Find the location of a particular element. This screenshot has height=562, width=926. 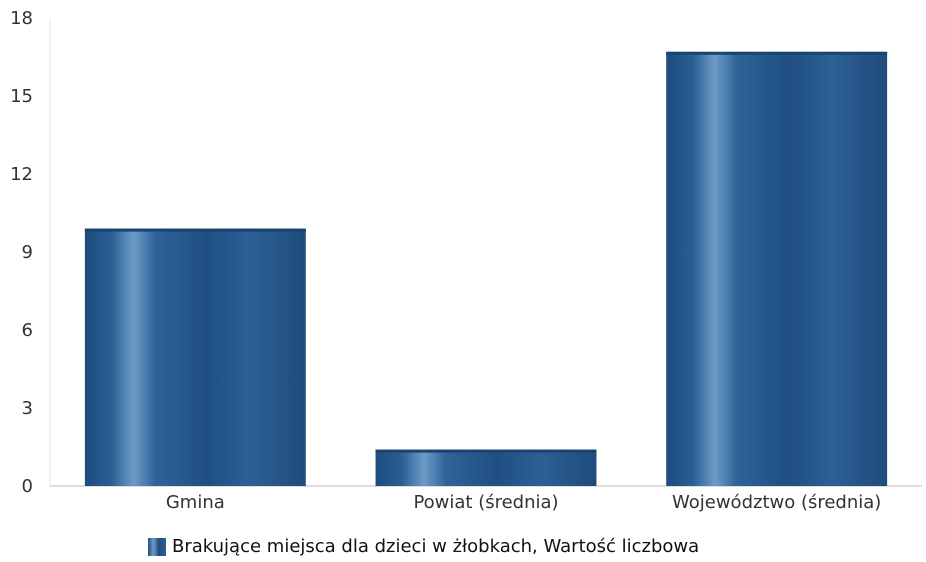

y-tick-label: 9 is located at coordinates (27, 252).